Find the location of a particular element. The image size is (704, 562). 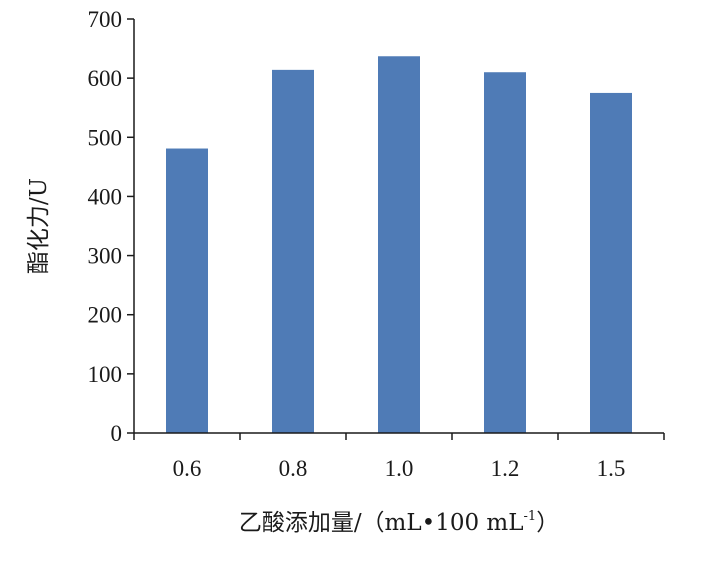

x-tick-label: 1.2 is located at coordinates (505, 468).